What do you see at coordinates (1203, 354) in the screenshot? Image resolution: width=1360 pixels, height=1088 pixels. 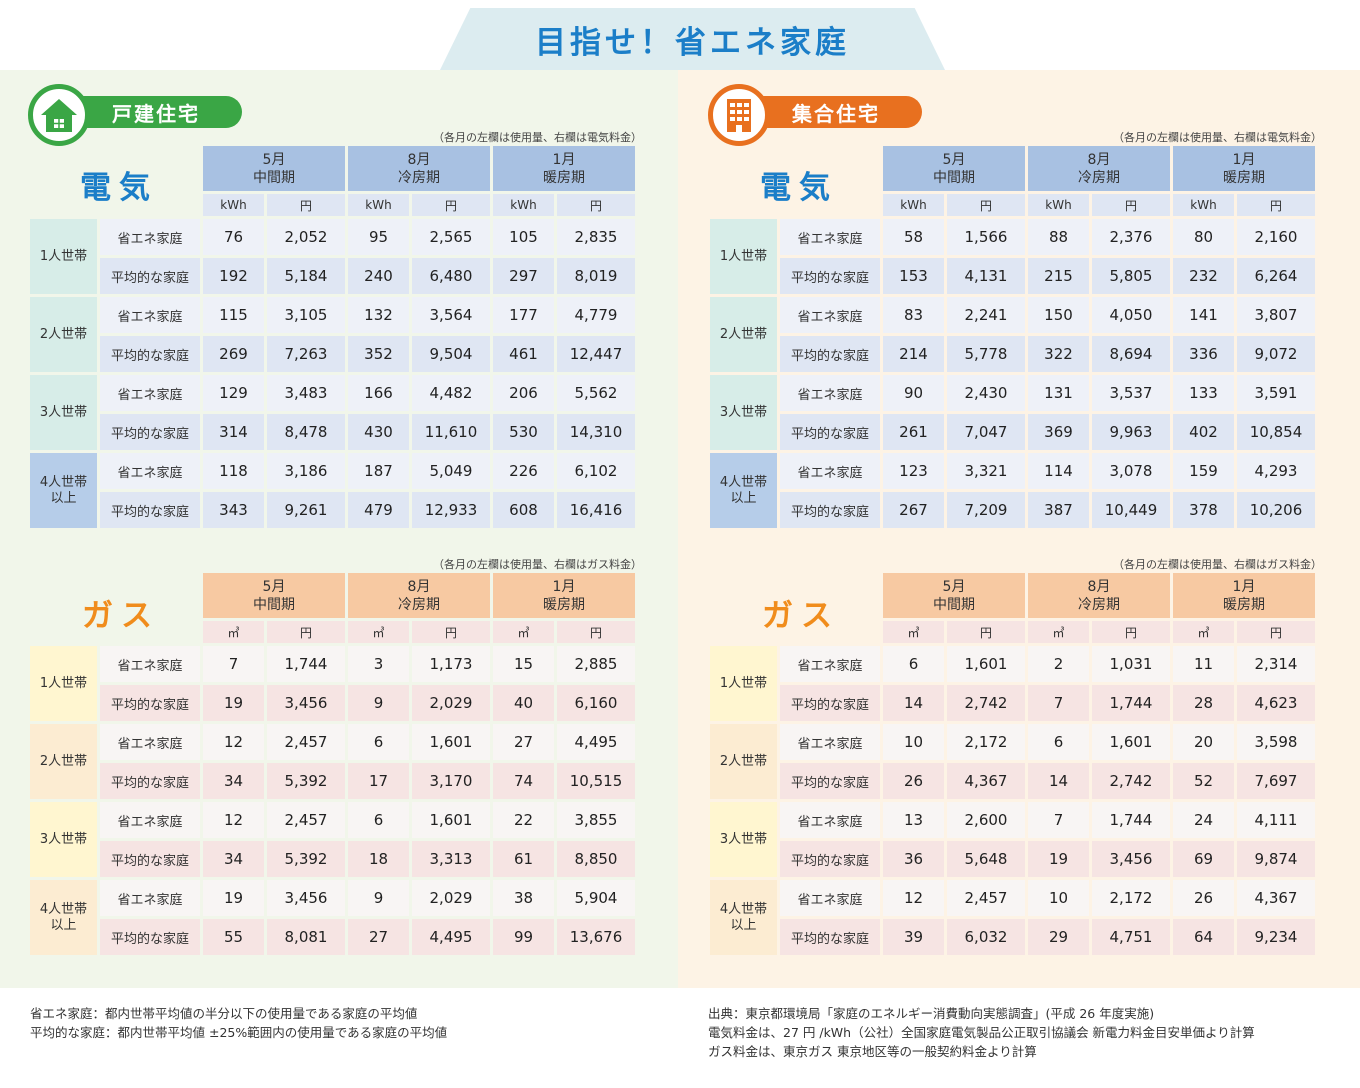 I see `usage-cell: 336` at bounding box center [1203, 354].